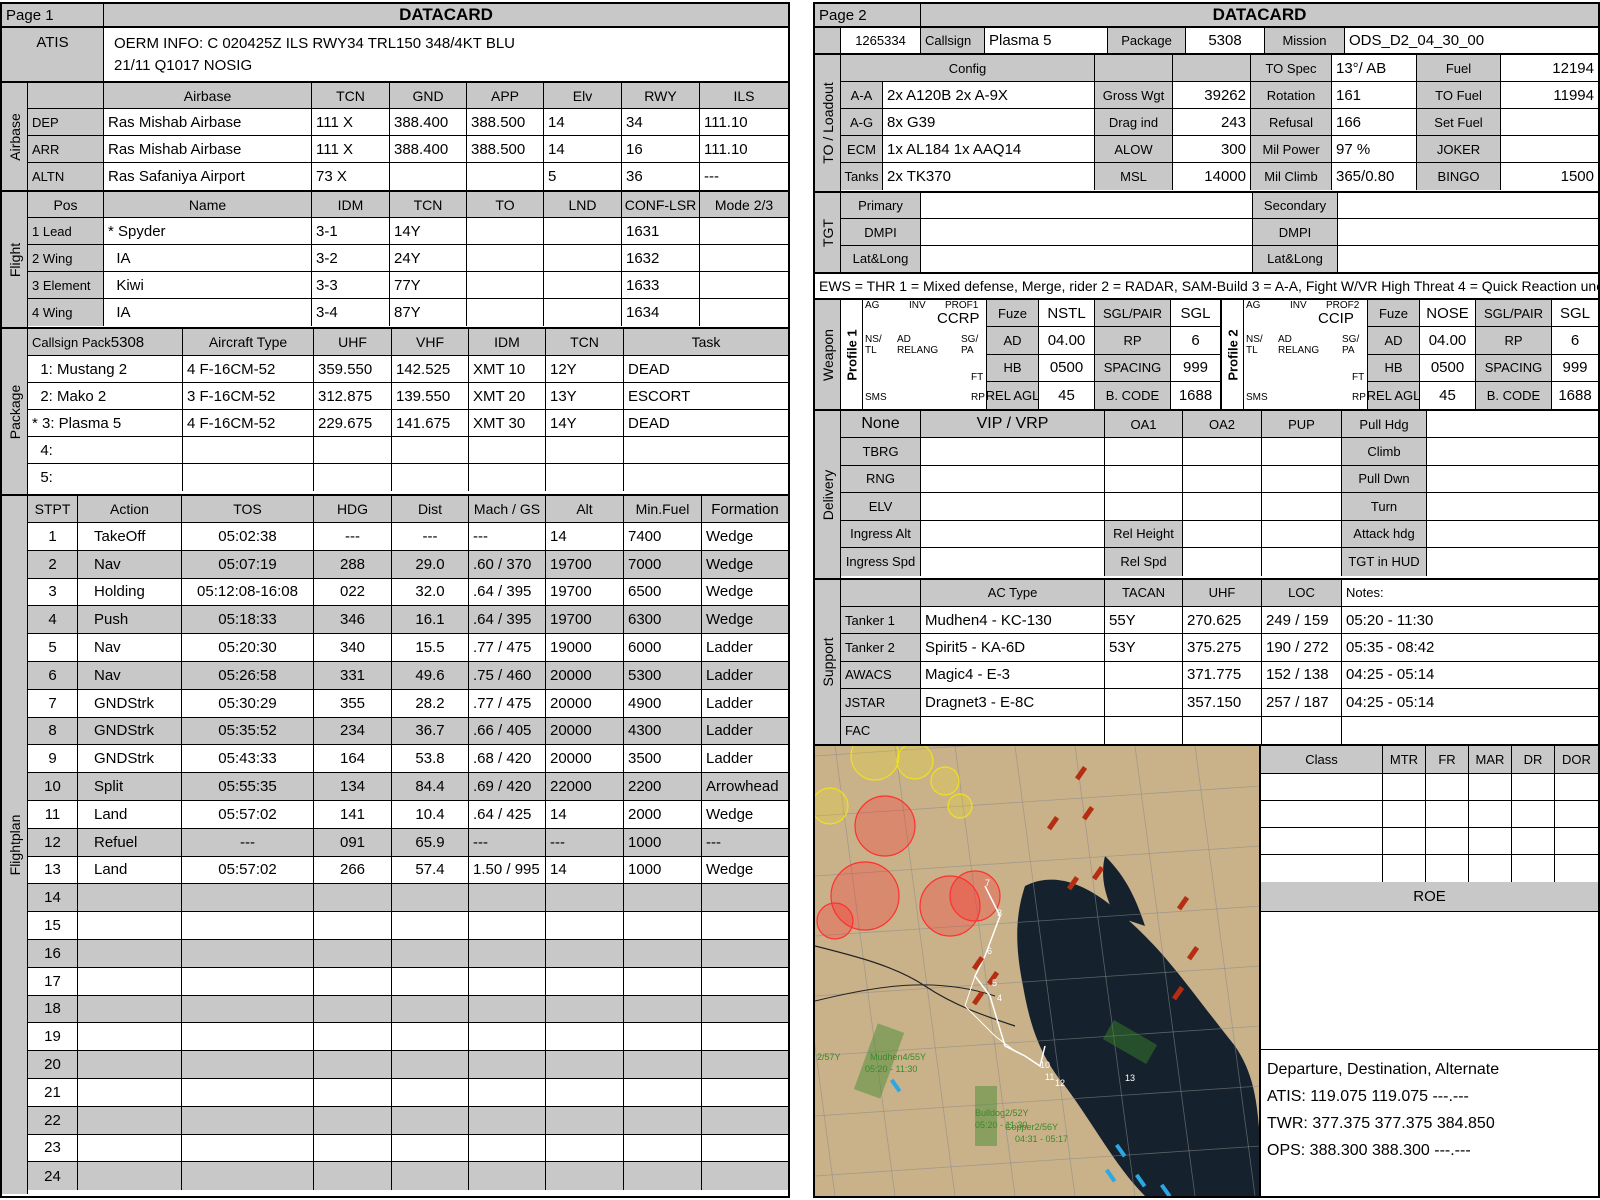 The image size is (1600, 1200). Describe the element at coordinates (1134, 95) in the screenshot. I see `loadout-key: Gross Wgt` at that location.